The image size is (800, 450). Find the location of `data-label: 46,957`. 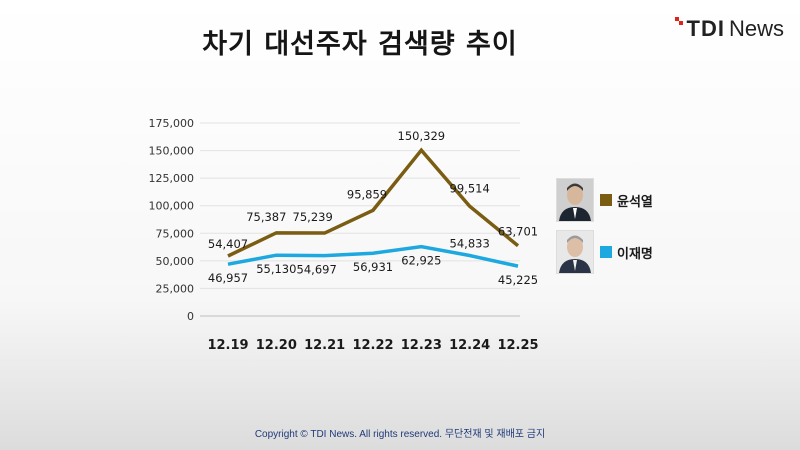

data-label: 46,957 is located at coordinates (228, 278).